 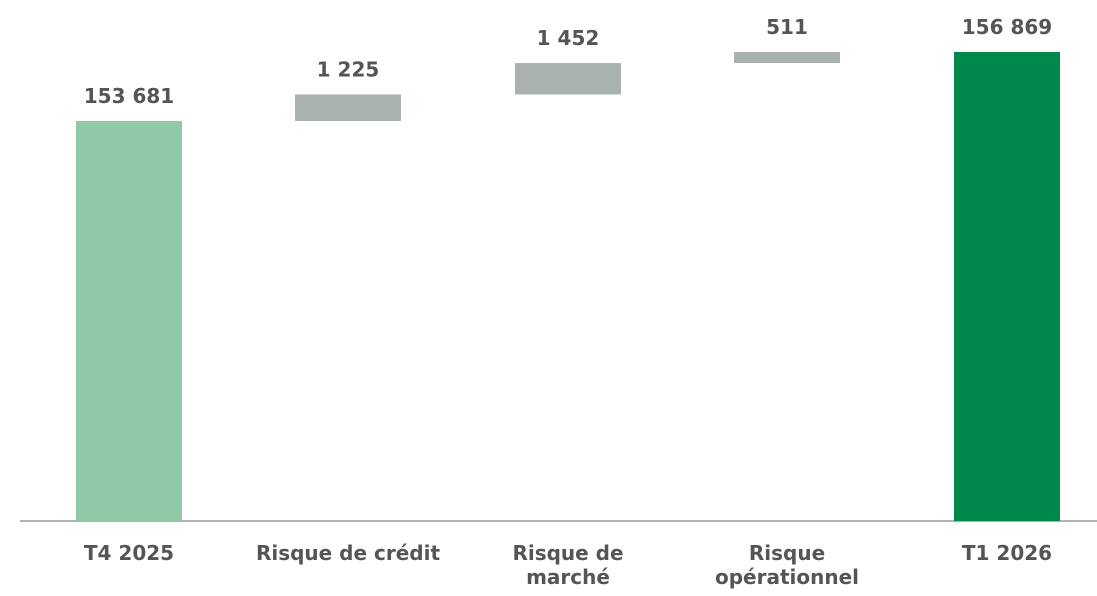 I want to click on value-label: 1 225, so click(x=348, y=69).